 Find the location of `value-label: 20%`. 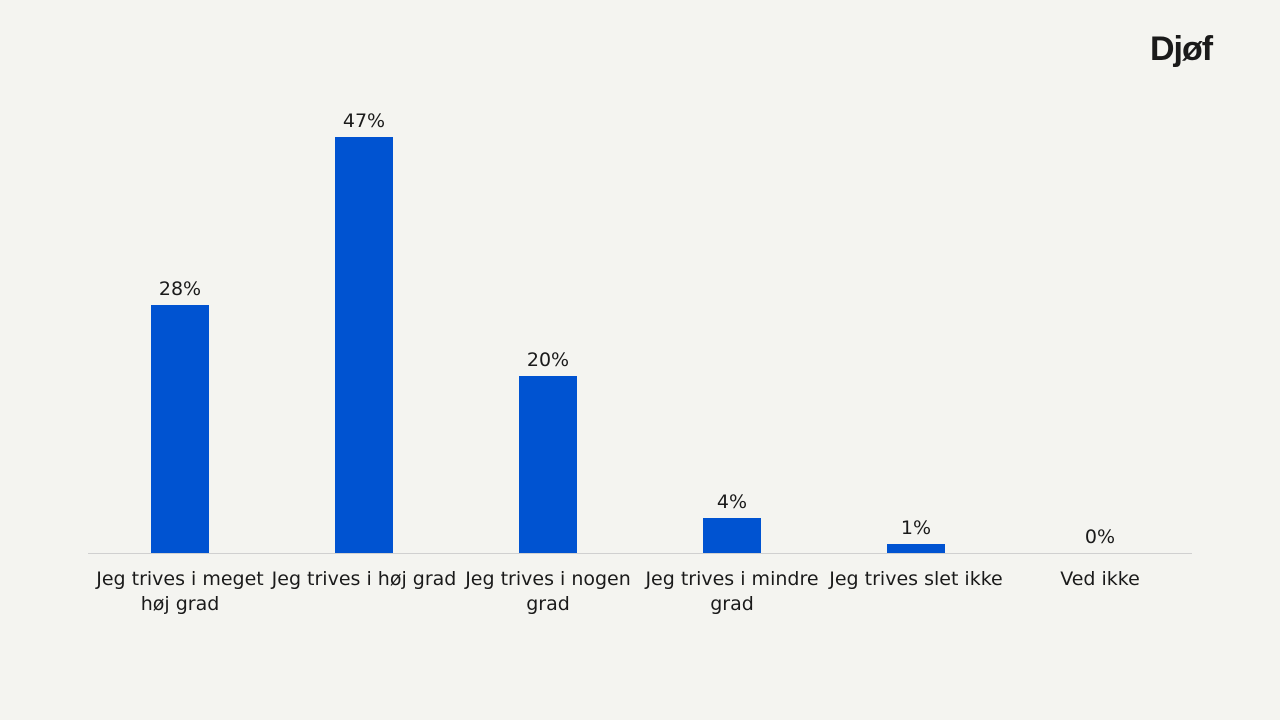

value-label: 20% is located at coordinates (548, 360).